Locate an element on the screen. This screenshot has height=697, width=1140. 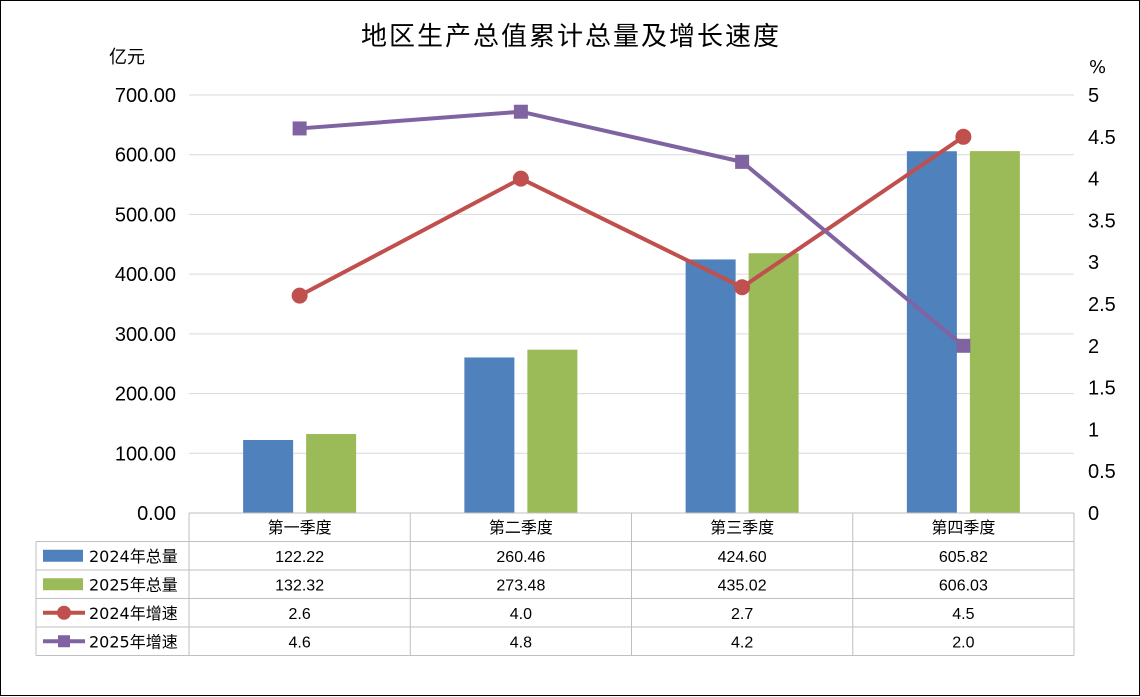
right-axis-tick-label: 1.5 is located at coordinates (1102, 389).